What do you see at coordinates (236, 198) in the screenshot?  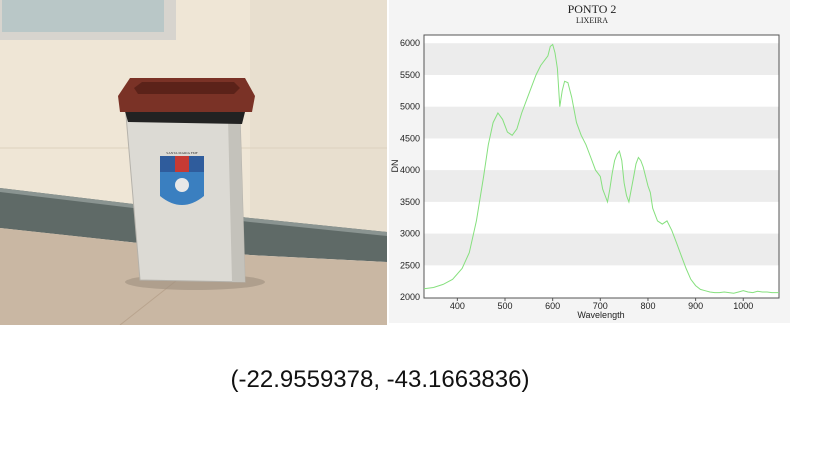 I see `bin-body-shade` at bounding box center [236, 198].